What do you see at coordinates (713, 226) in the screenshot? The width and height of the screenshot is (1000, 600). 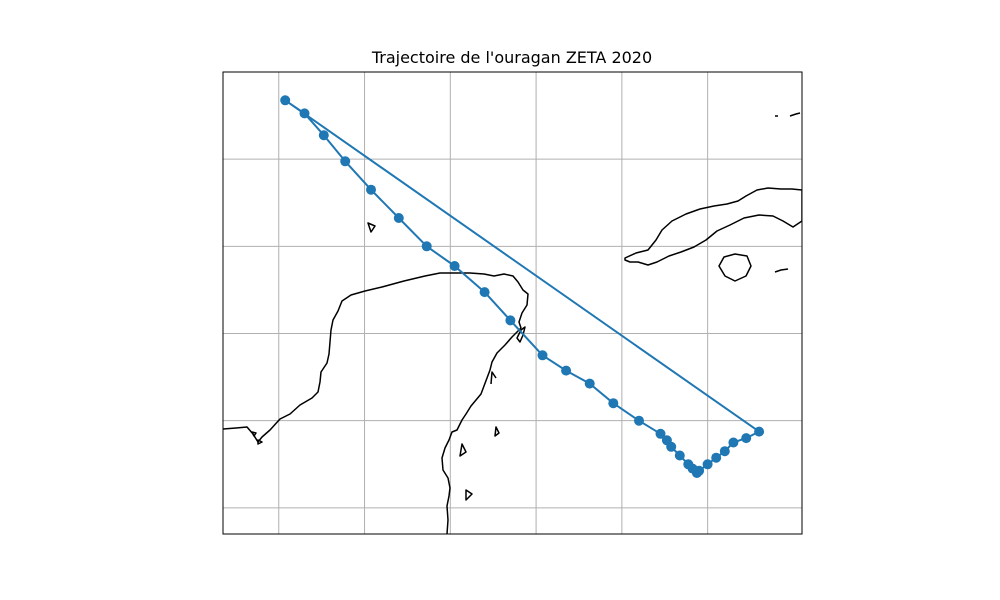 I see `coastline-cuba` at bounding box center [713, 226].